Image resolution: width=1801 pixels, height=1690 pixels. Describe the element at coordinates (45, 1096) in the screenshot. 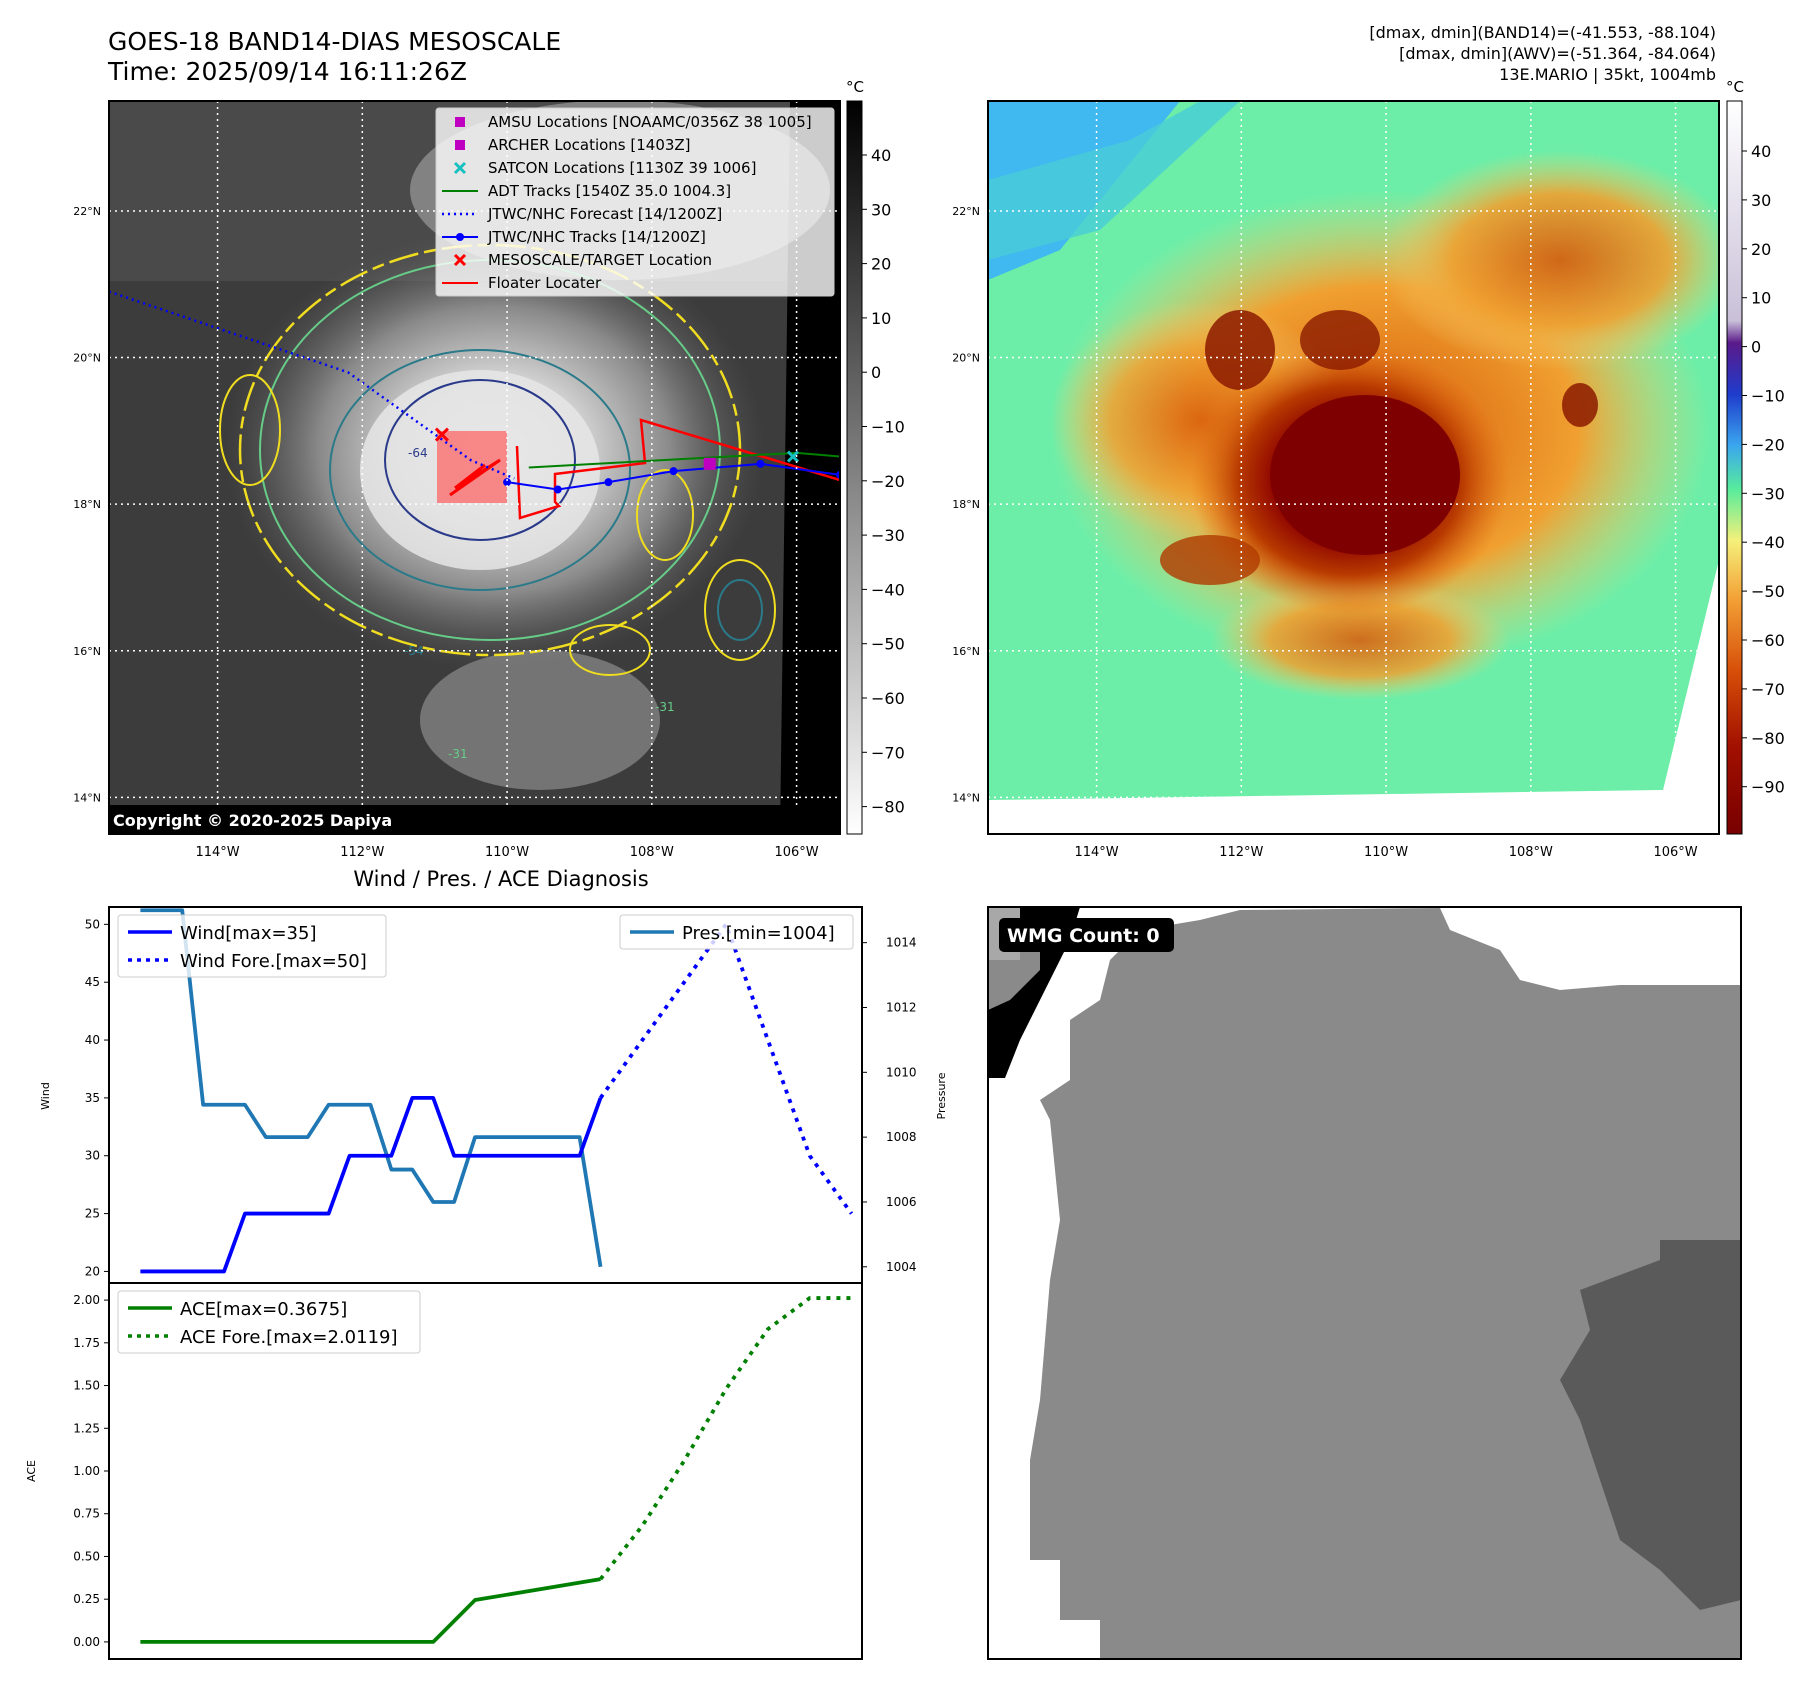

I see `wind-axis-label: Wind` at that location.